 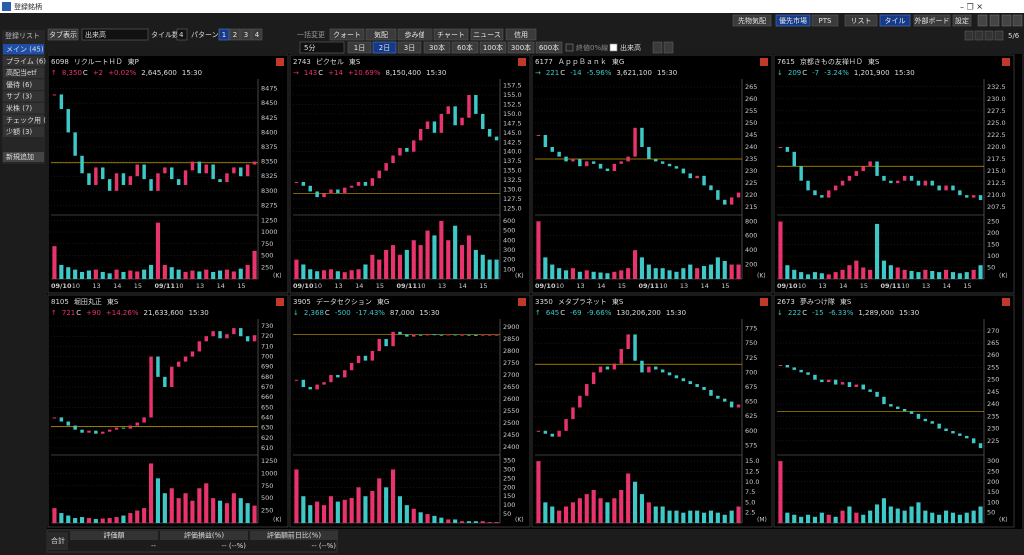 I want to click on y-tick-label: 227.5, so click(x=996, y=111).